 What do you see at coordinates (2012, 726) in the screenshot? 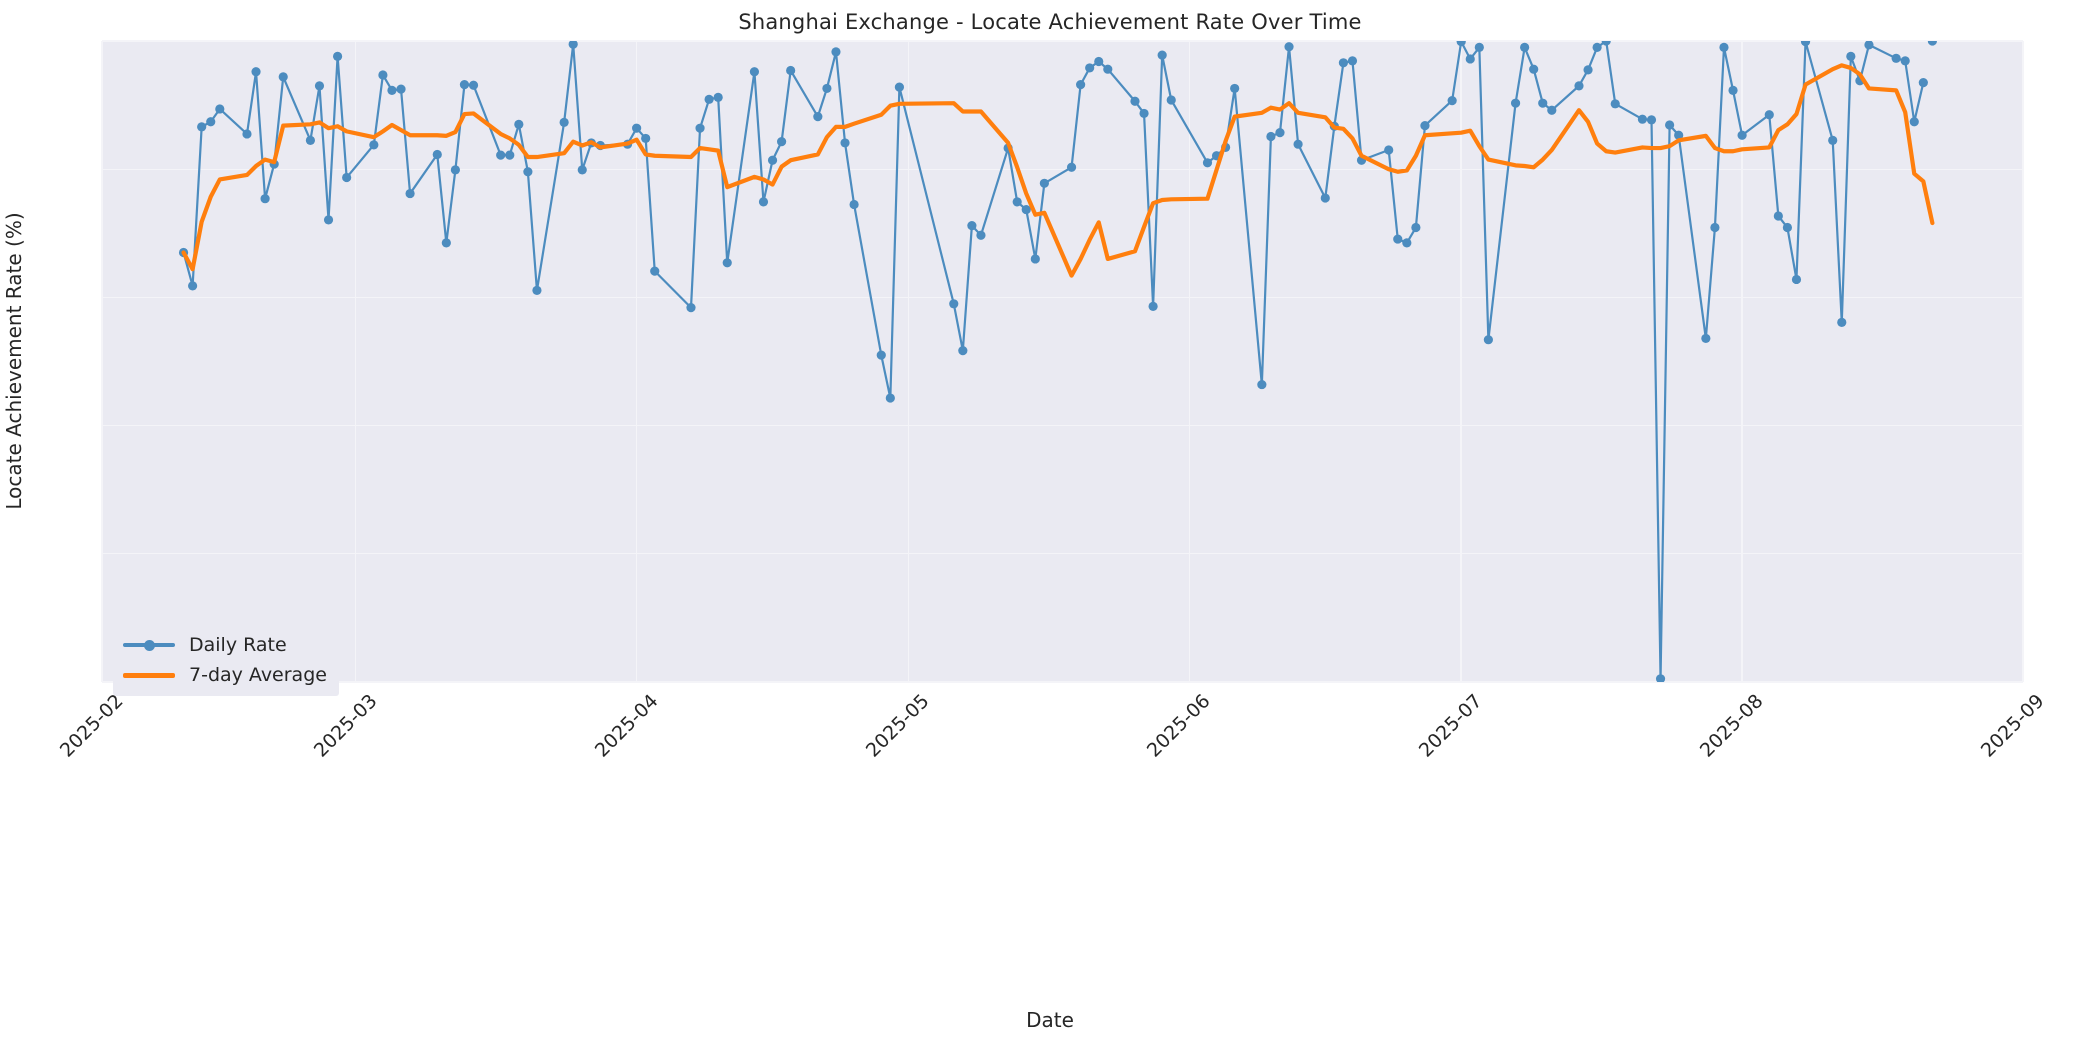
I see `x-tick-label: 2025-09` at bounding box center [2012, 726].